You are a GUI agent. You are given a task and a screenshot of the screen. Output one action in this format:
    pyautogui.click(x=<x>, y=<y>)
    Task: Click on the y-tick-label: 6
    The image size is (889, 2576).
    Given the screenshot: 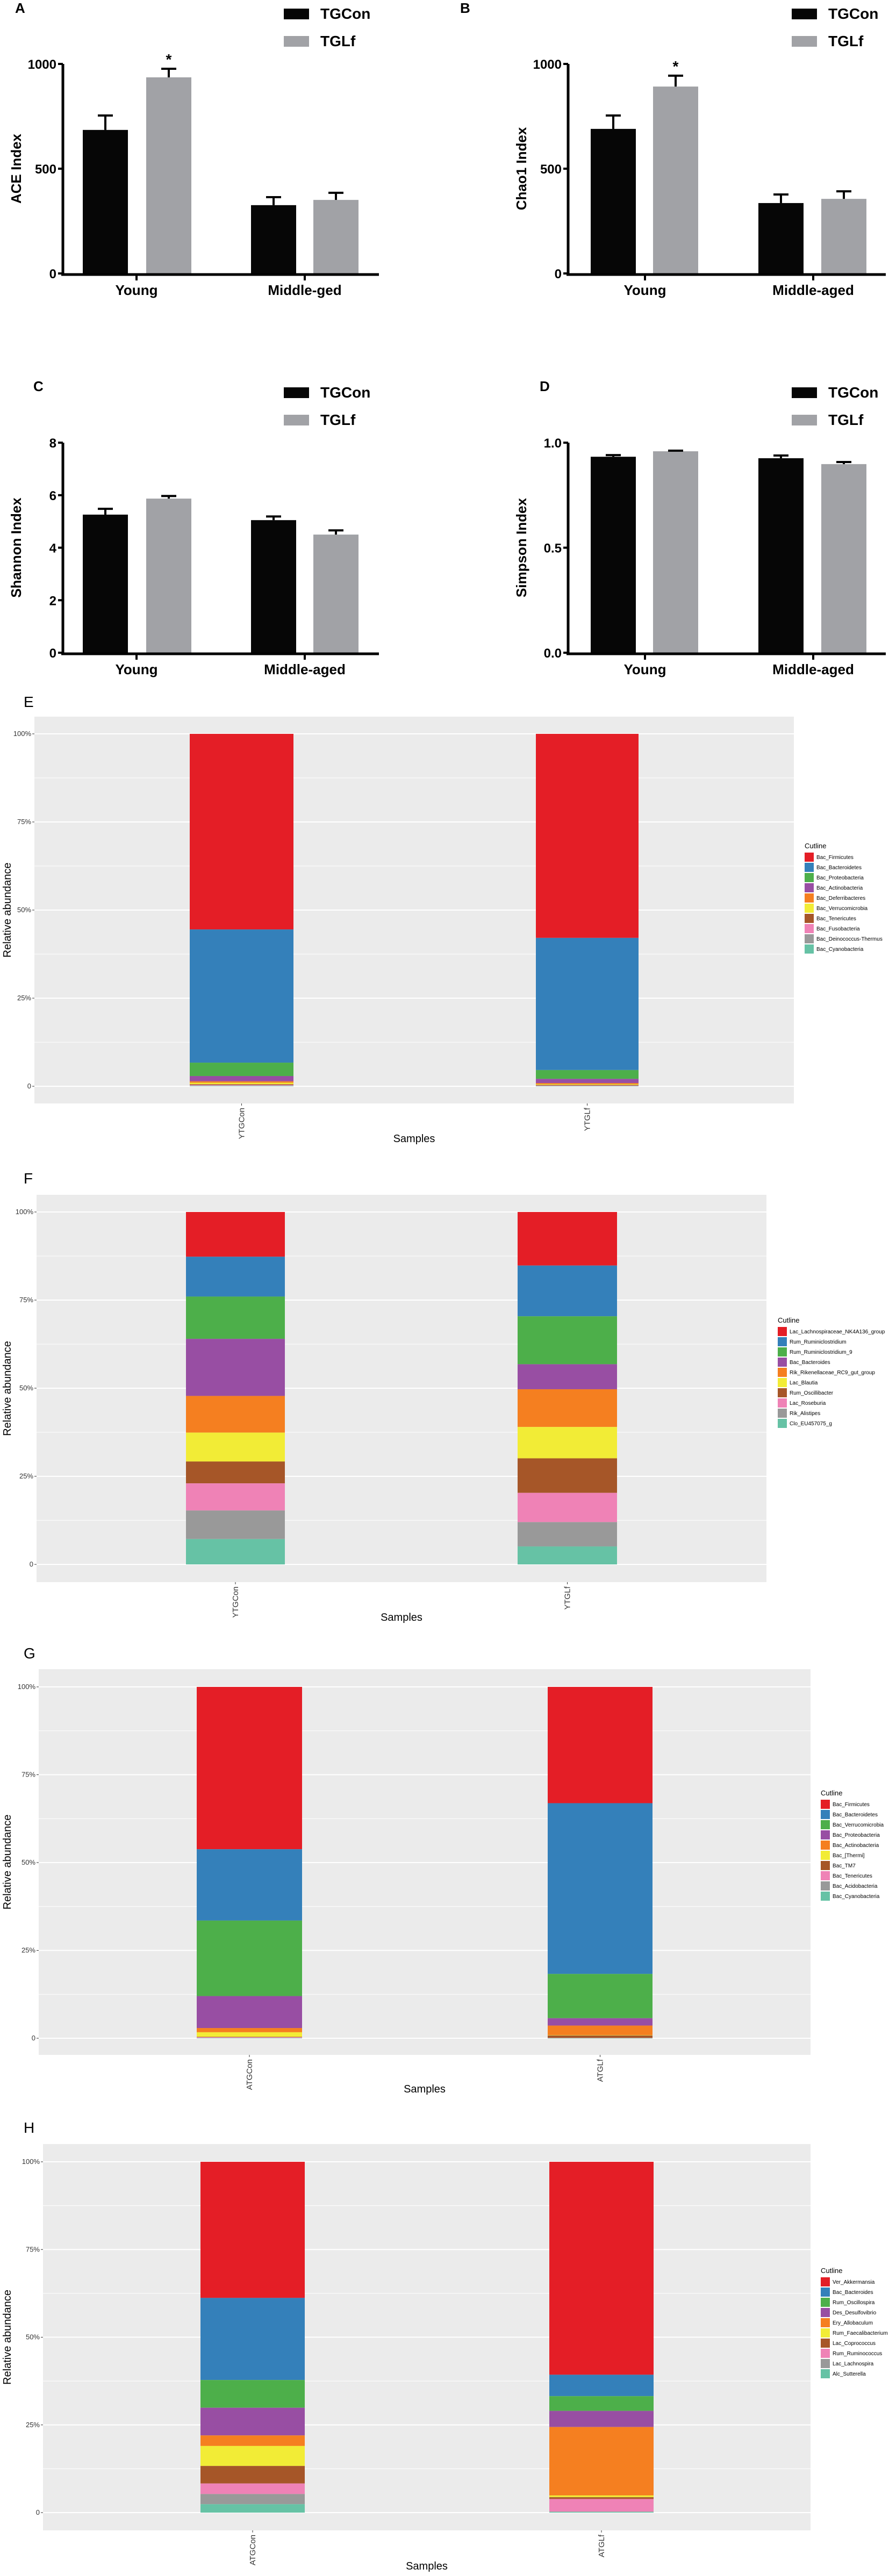 What is the action you would take?
    pyautogui.click(x=52, y=496)
    